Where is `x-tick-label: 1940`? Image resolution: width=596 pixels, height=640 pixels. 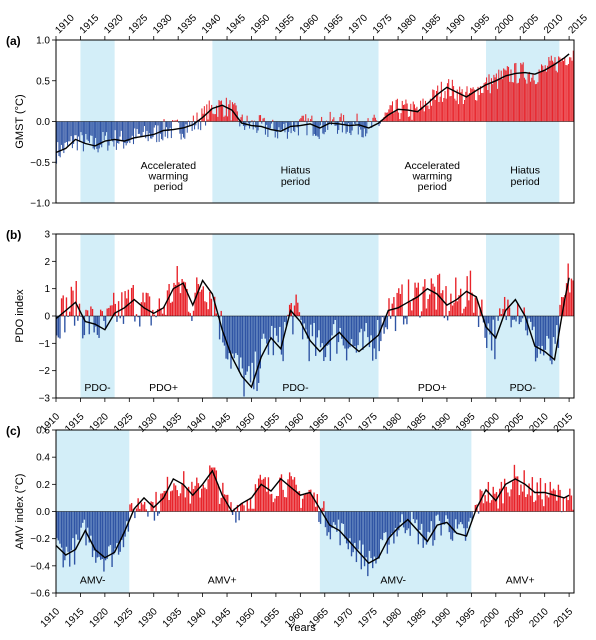
x-tick-label: 1940 is located at coordinates (197, 423).